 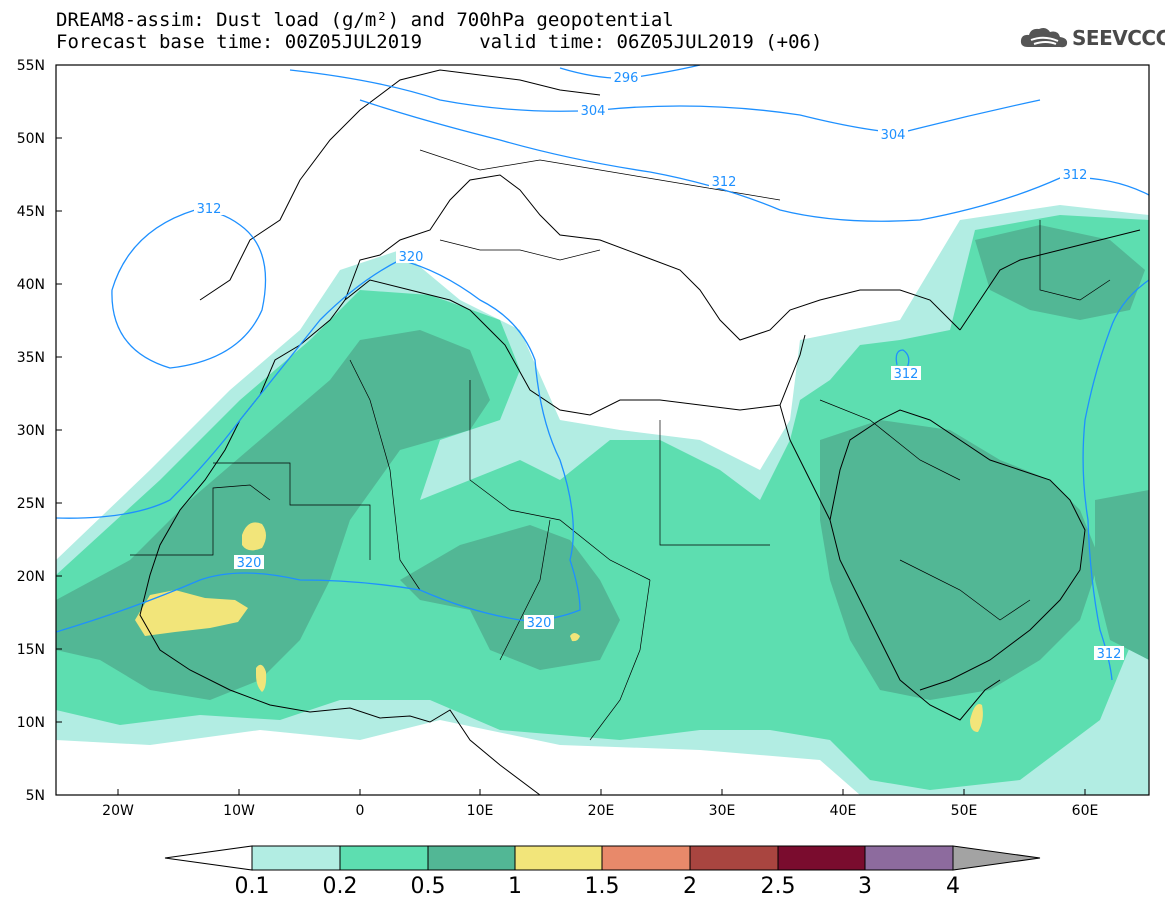 What do you see at coordinates (754, 160) in the screenshot?
I see `contour-312-north` at bounding box center [754, 160].